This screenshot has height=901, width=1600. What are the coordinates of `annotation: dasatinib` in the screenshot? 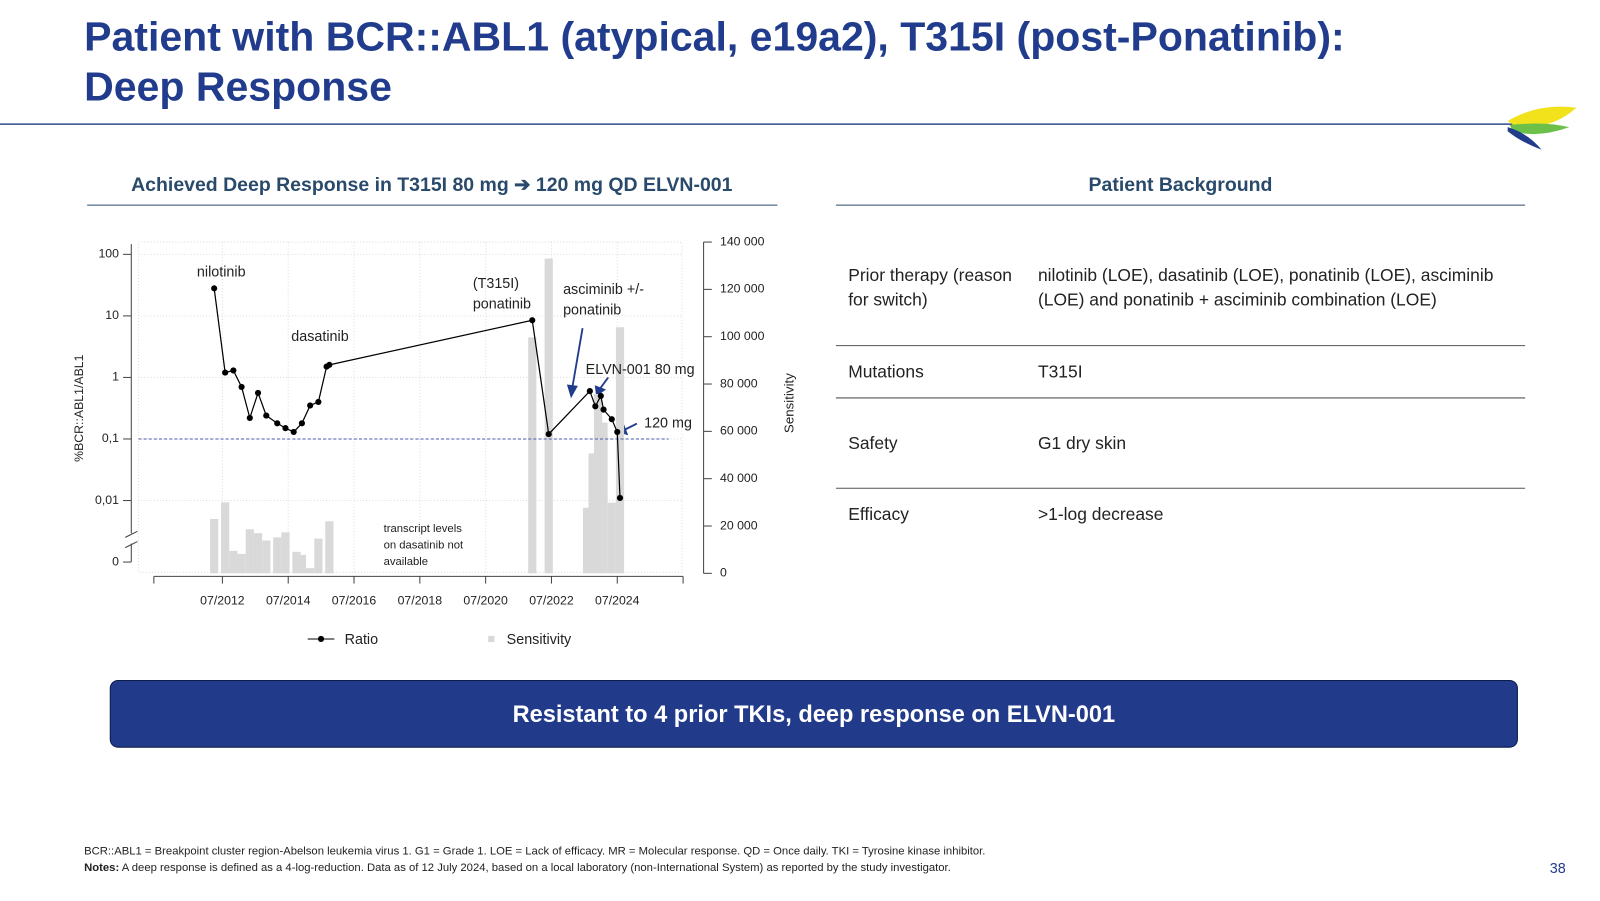 It's located at (319, 337).